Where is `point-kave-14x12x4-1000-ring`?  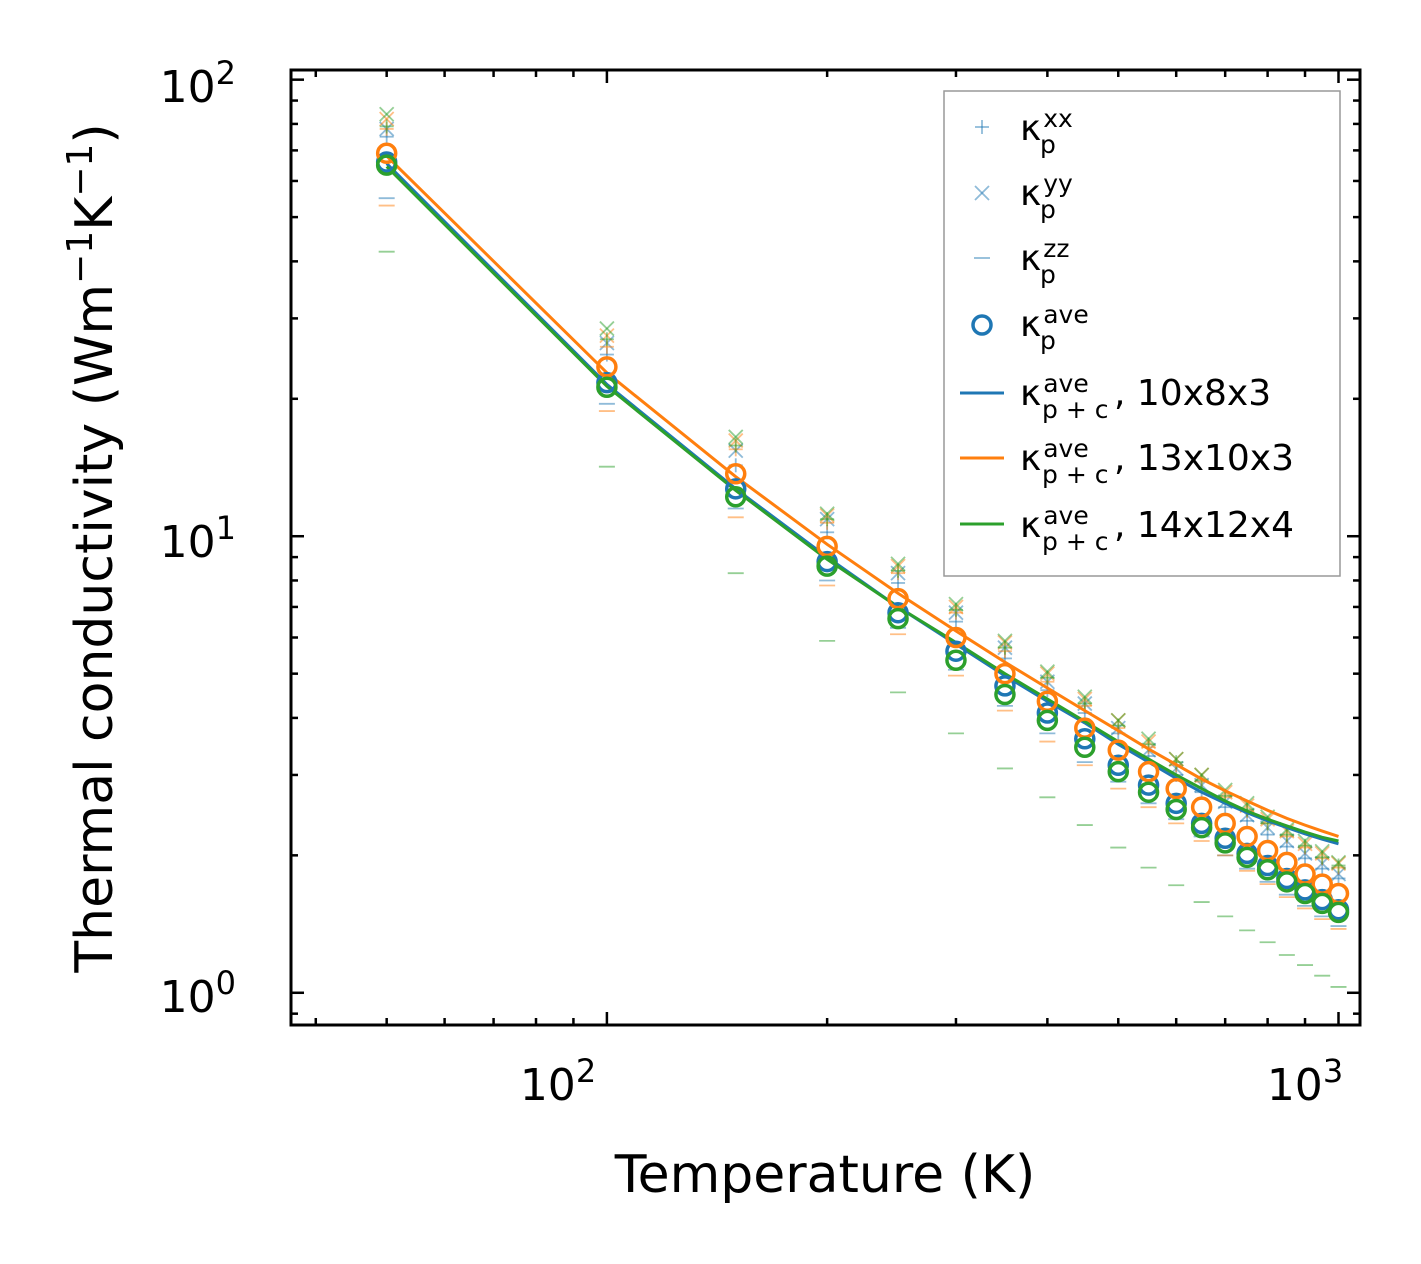
point-kave-14x12x4-1000-ring is located at coordinates (1338, 912).